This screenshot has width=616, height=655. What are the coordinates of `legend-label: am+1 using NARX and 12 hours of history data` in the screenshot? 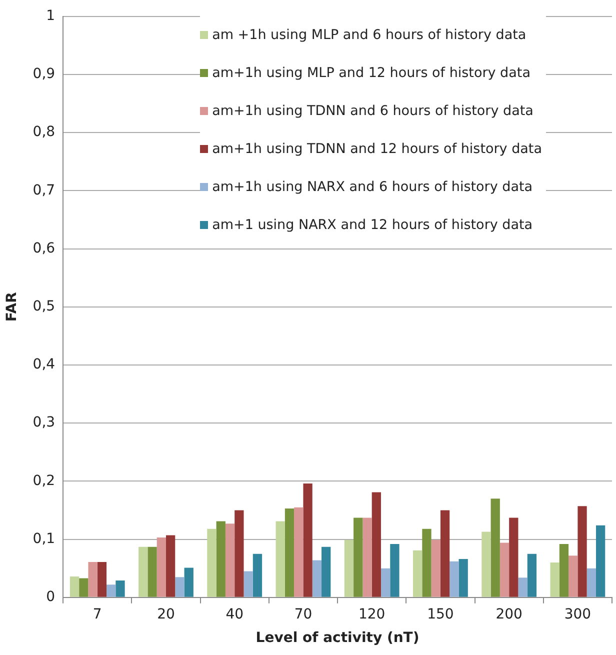 It's located at (372, 225).